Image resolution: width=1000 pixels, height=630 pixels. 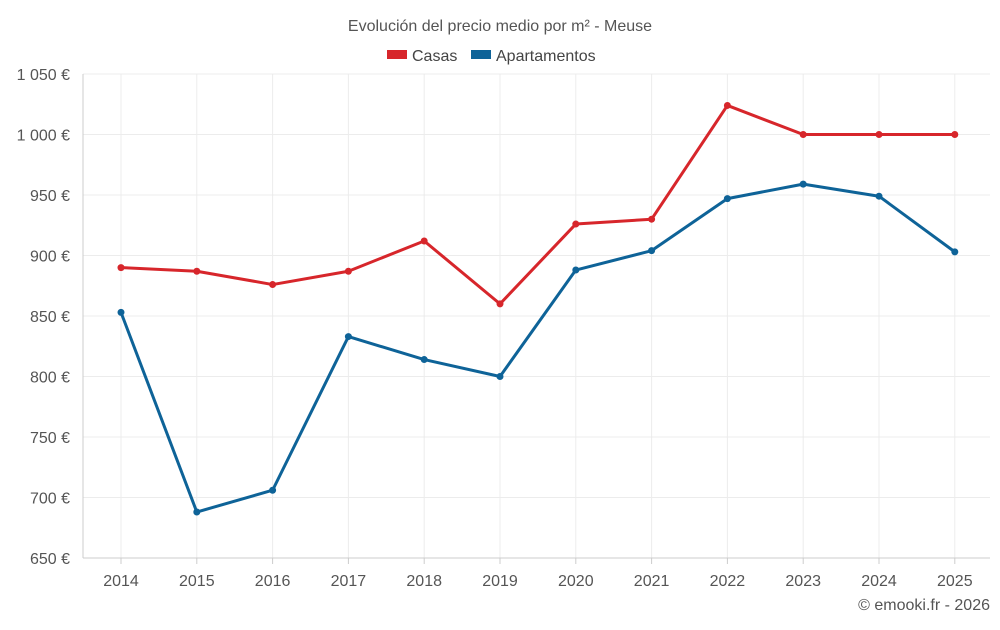 What do you see at coordinates (576, 581) in the screenshot?
I see `x-tick-label: 2020` at bounding box center [576, 581].